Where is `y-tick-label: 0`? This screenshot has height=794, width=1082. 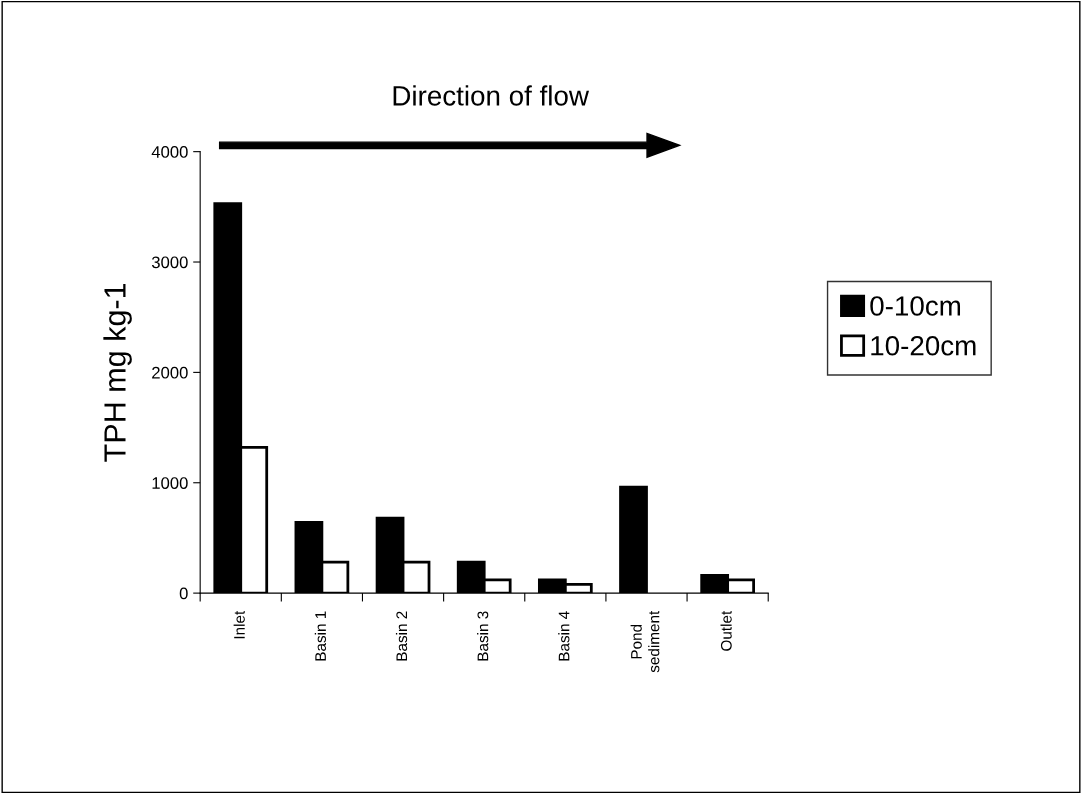 y-tick-label: 0 is located at coordinates (183, 593).